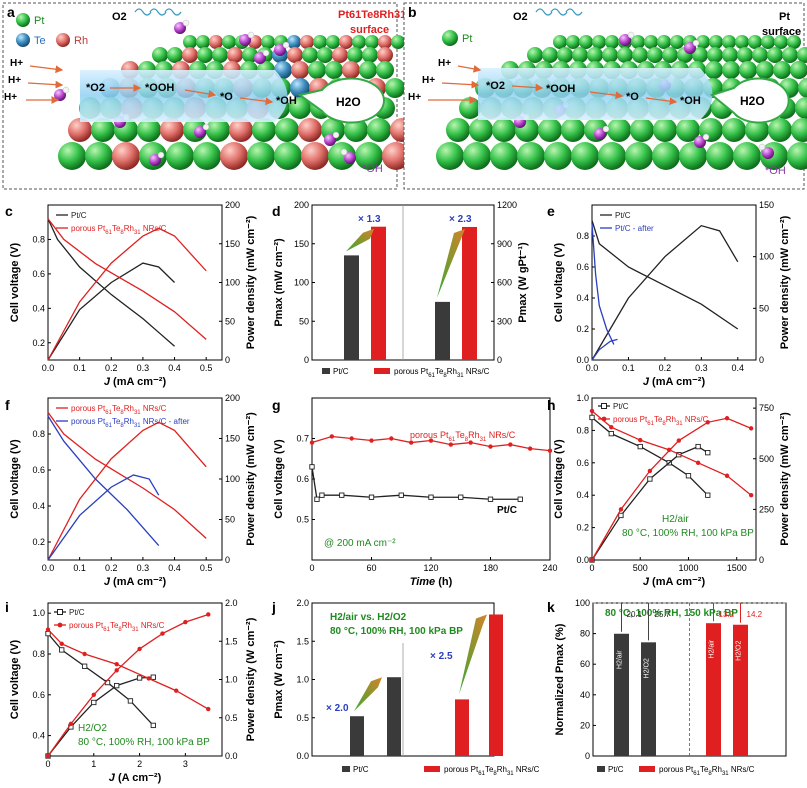 The height and width of the screenshot is (788, 807). I want to click on y-axis-title: Cell voltage (V), so click(279, 479).